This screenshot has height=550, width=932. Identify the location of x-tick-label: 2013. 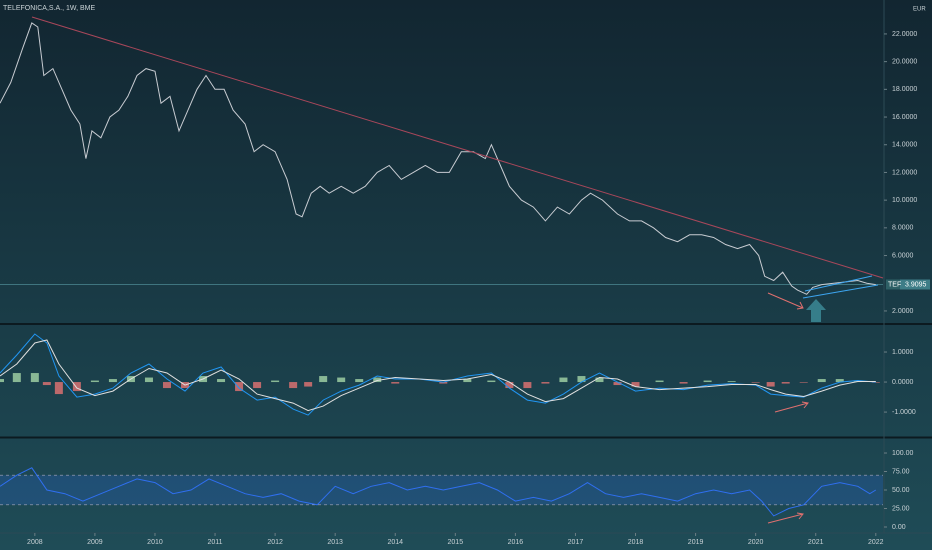
(335, 542).